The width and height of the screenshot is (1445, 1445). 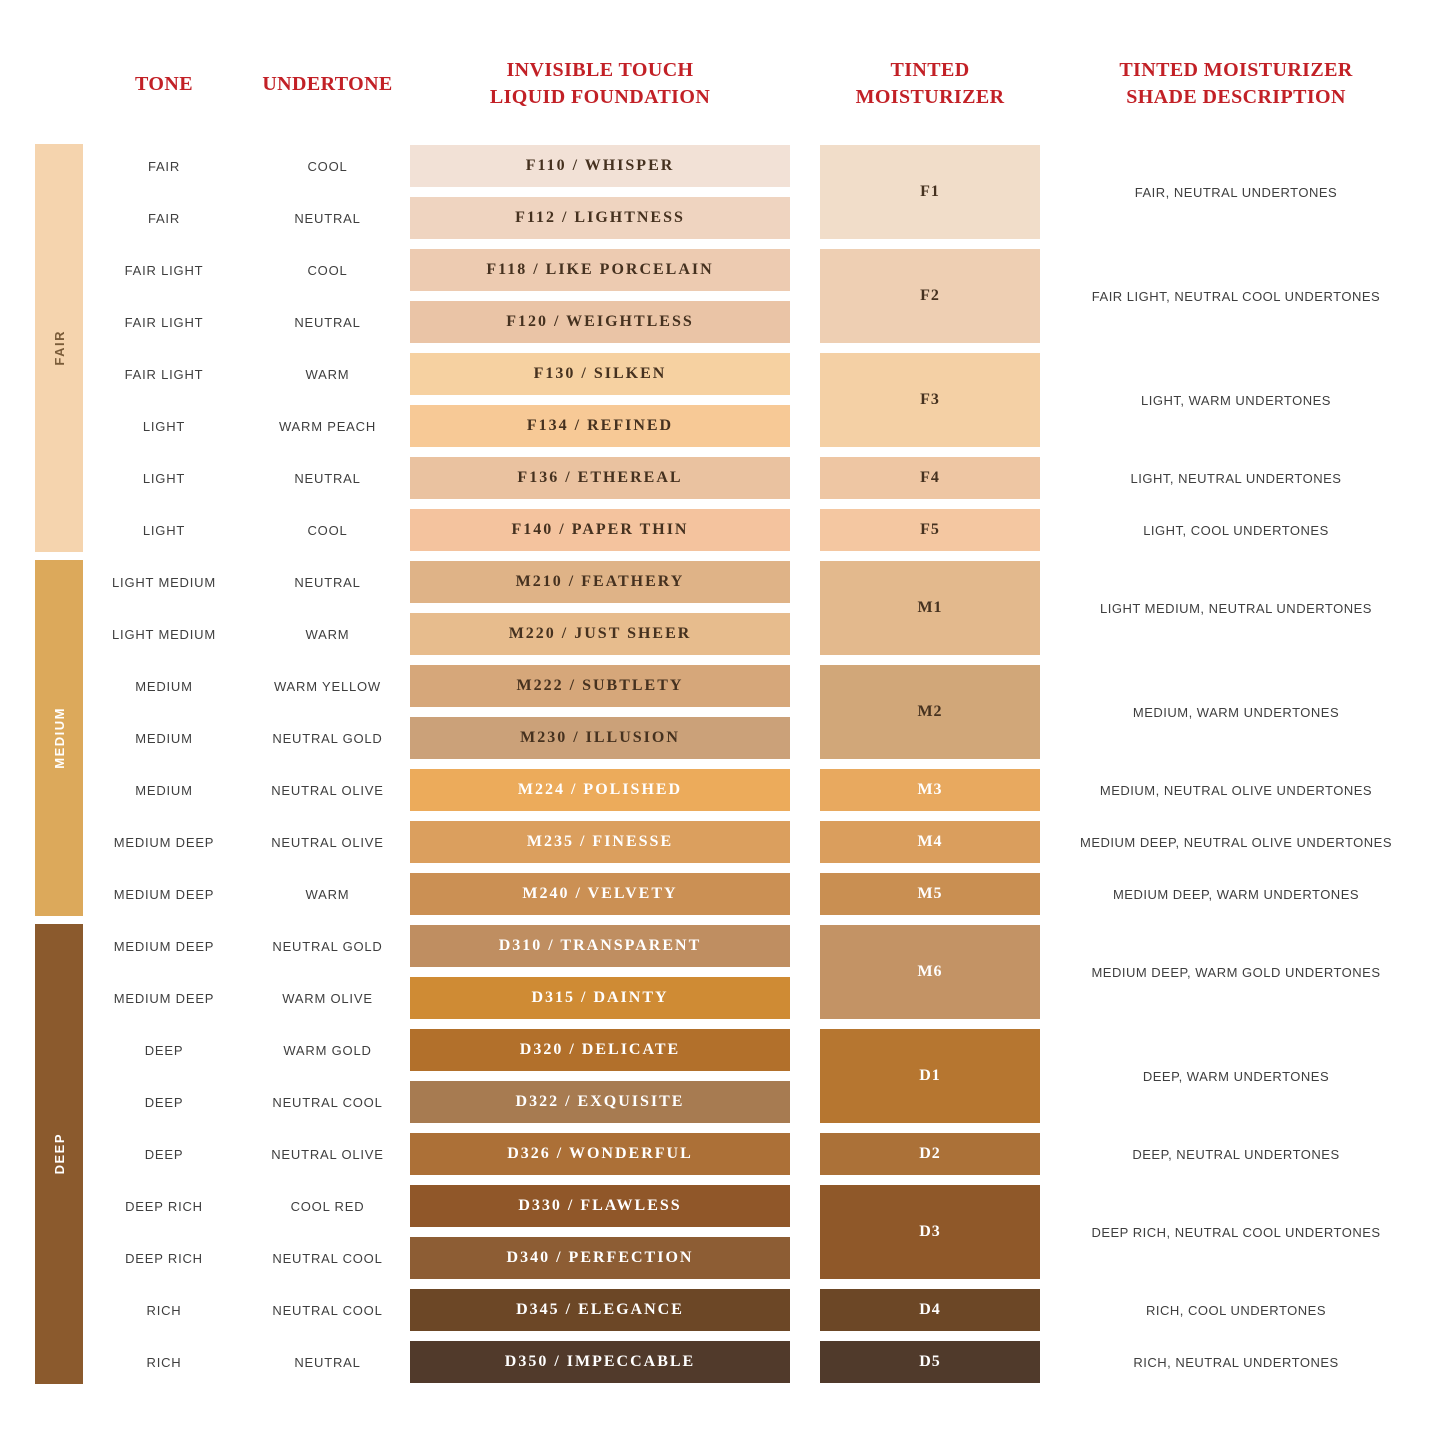 I want to click on sidebar-band-medium: MEDIUM, so click(x=59, y=738).